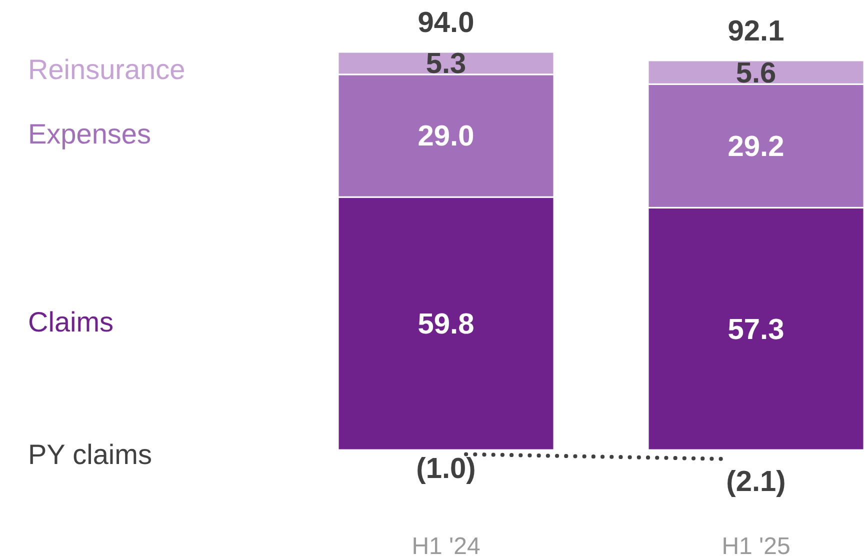 The height and width of the screenshot is (557, 866). I want to click on data-label: 59.8, so click(446, 324).